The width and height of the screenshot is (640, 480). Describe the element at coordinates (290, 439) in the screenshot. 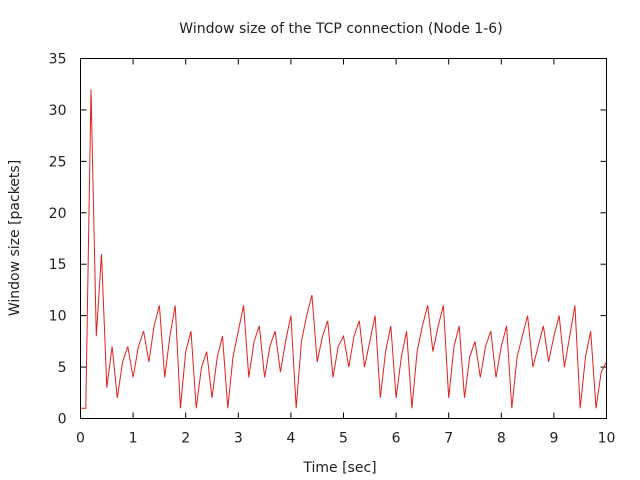

I see `x-tick-label-4: 4` at that location.